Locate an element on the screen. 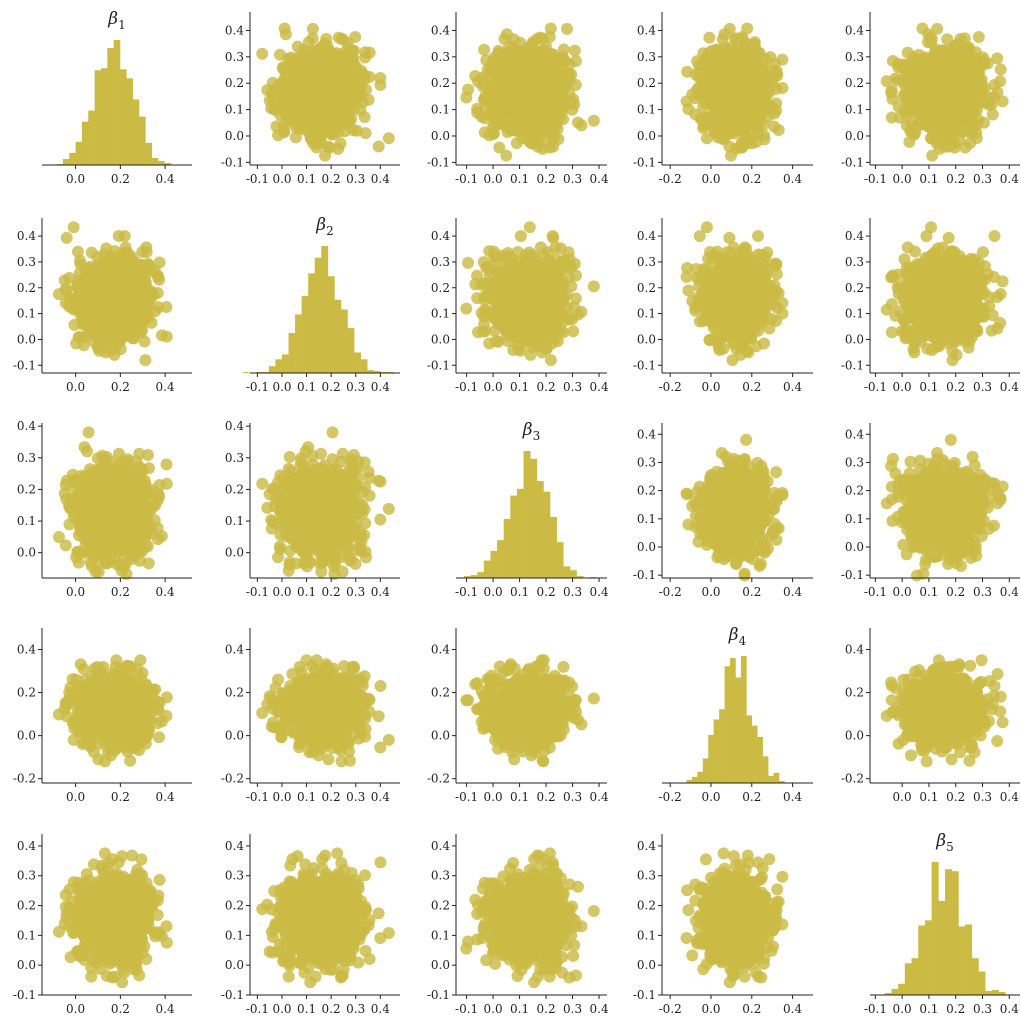 The width and height of the screenshot is (1021, 1021). panel-1-5: -0.10.00.10.20.30.4-0.1 0.0 0.1 0.2 0.3 0.4 is located at coordinates (930, 99).